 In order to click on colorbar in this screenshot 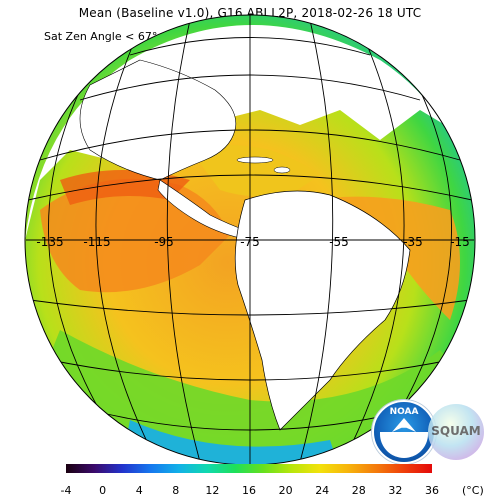, I will do `click(249, 468)`.